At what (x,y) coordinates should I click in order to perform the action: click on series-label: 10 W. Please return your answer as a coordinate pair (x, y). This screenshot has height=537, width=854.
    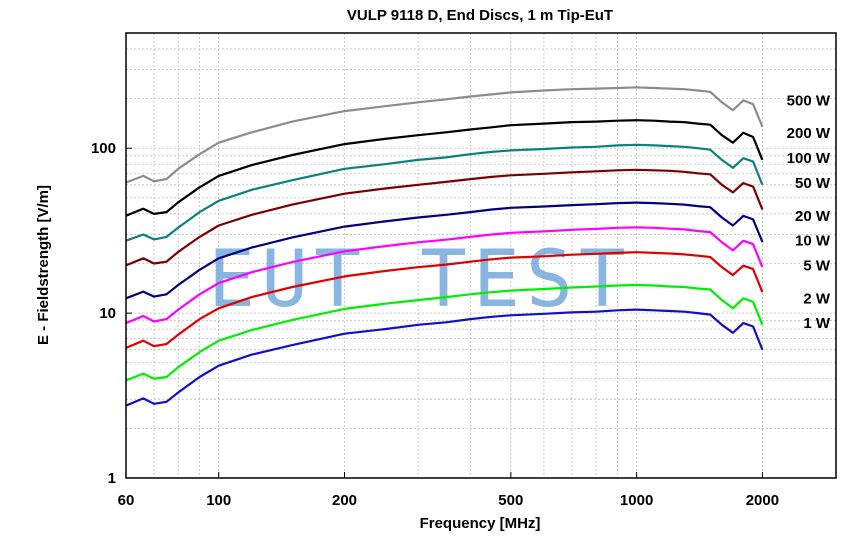
    Looking at the image, I should click on (813, 241).